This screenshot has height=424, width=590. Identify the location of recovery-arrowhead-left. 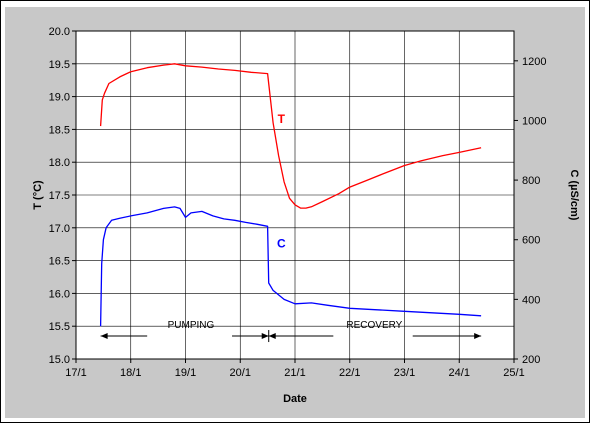
(272, 336).